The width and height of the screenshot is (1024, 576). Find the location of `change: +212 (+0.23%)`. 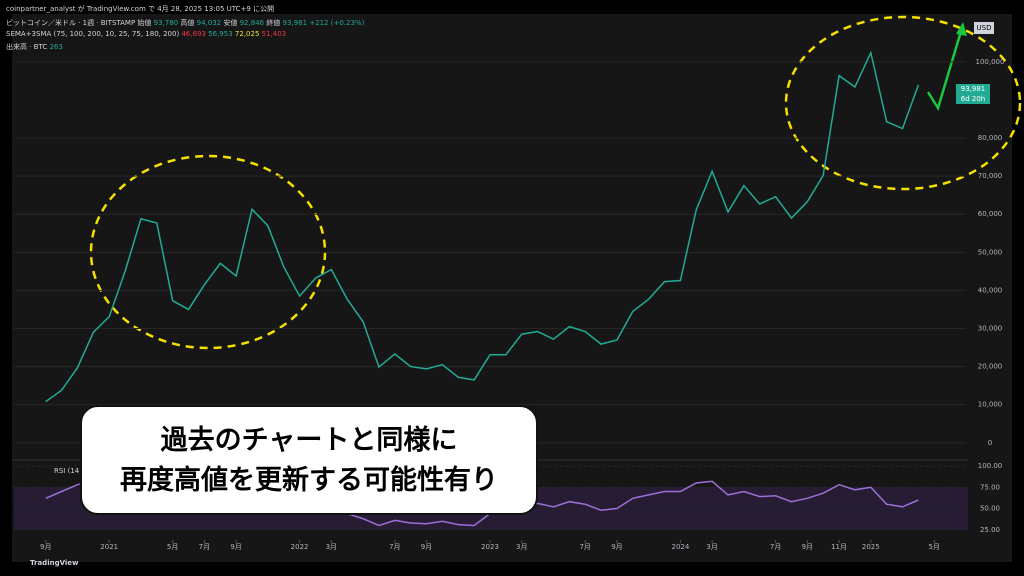

change: +212 (+0.23%) is located at coordinates (337, 23).